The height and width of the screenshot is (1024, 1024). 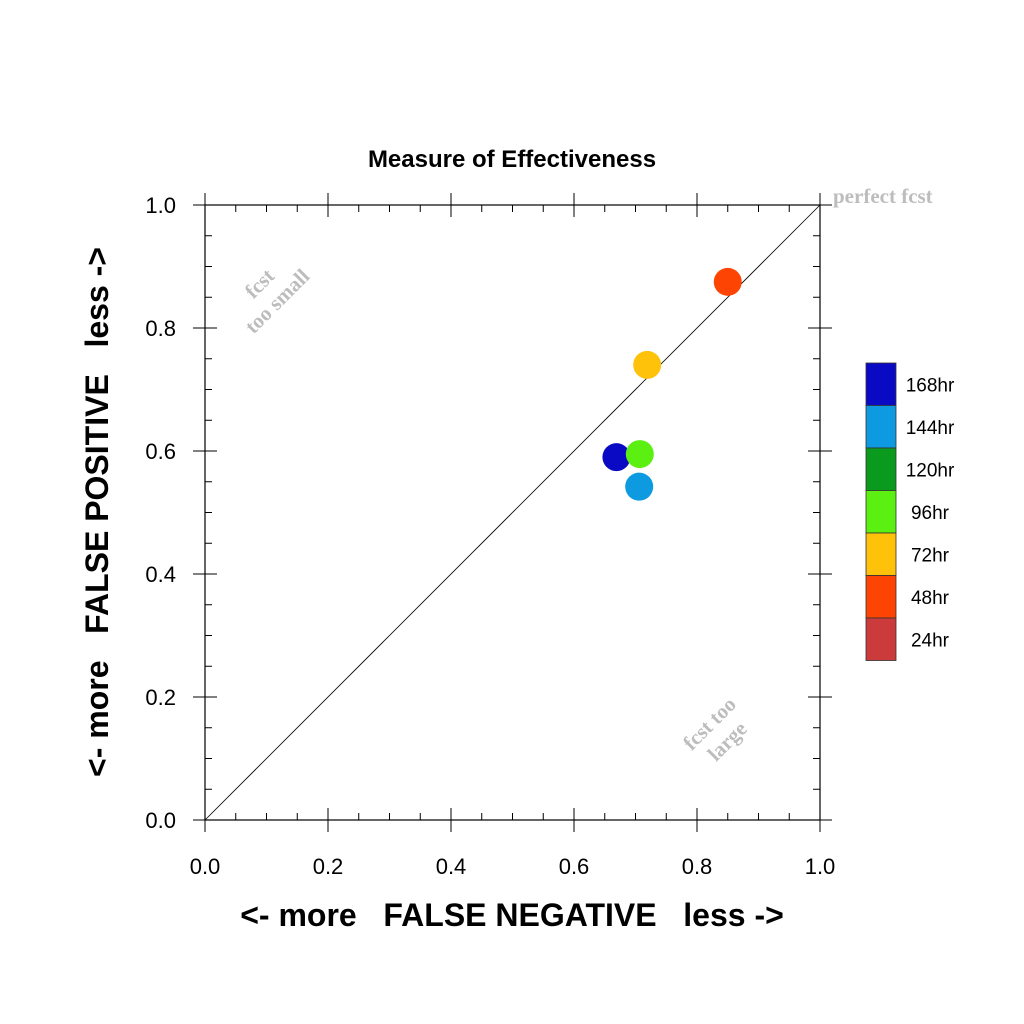 What do you see at coordinates (205, 866) in the screenshot?
I see `x-tick-label: 0.0` at bounding box center [205, 866].